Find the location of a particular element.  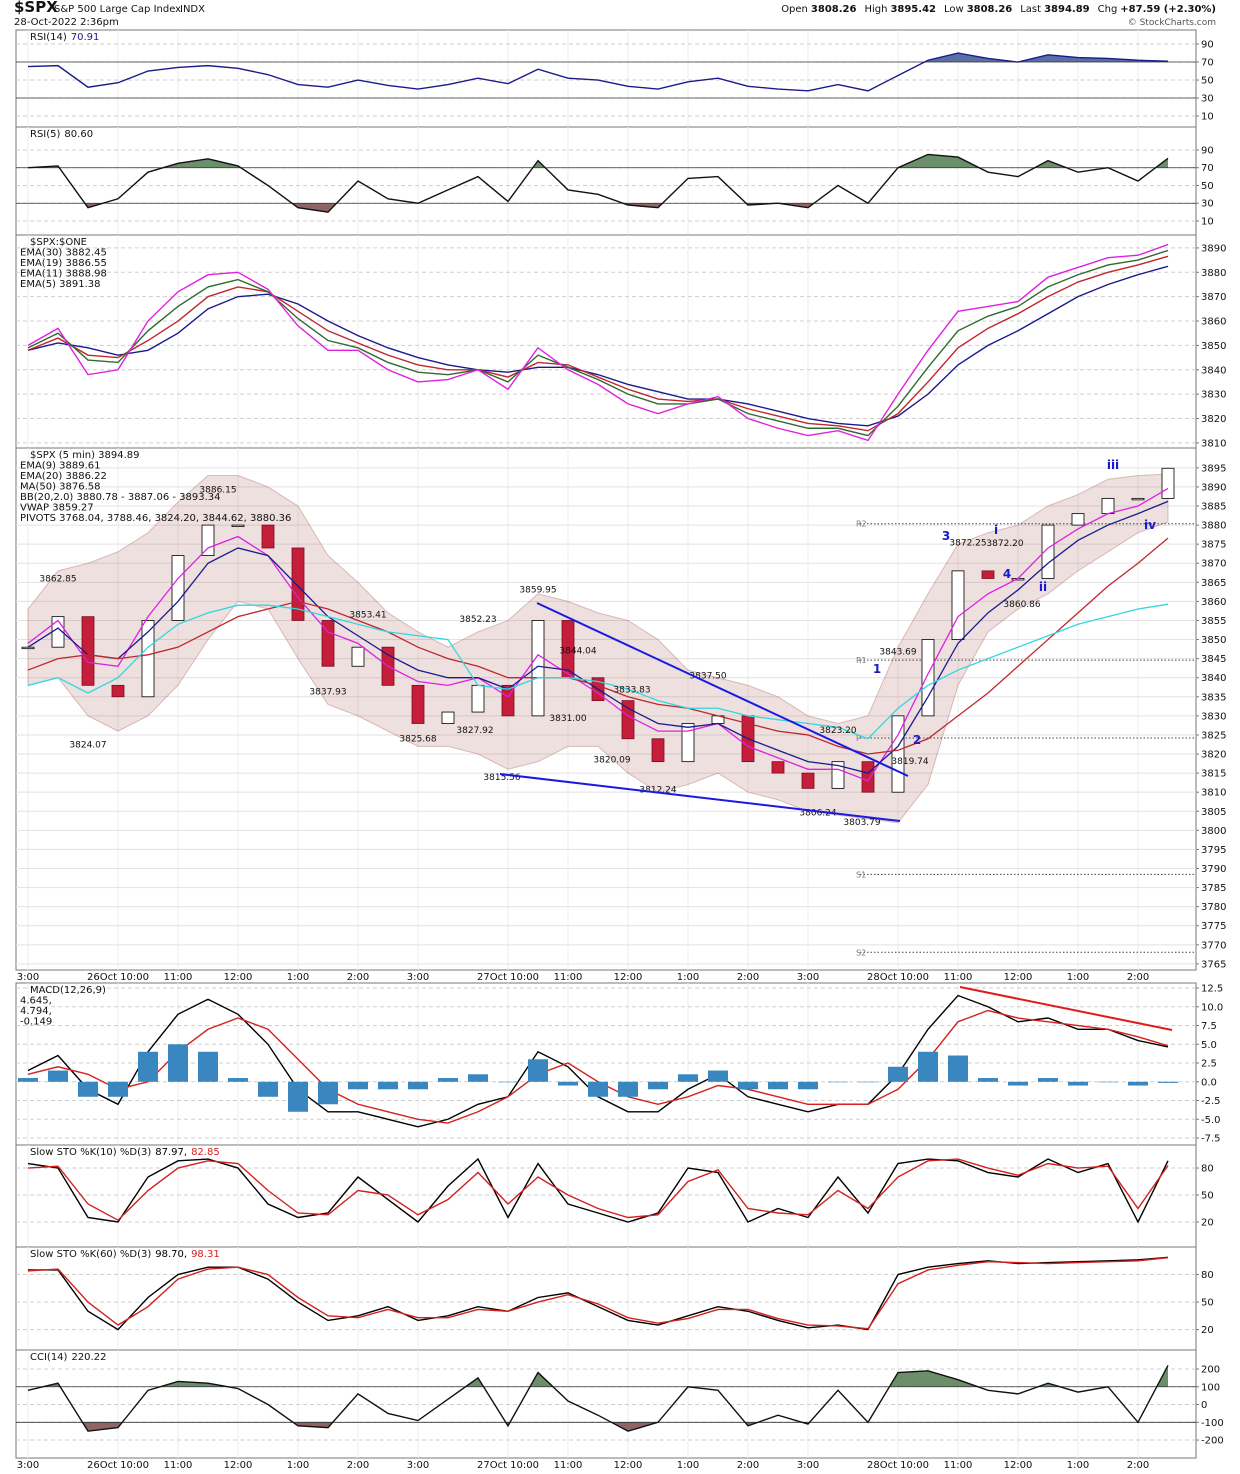

exchange: INDX is located at coordinates (192, 9).